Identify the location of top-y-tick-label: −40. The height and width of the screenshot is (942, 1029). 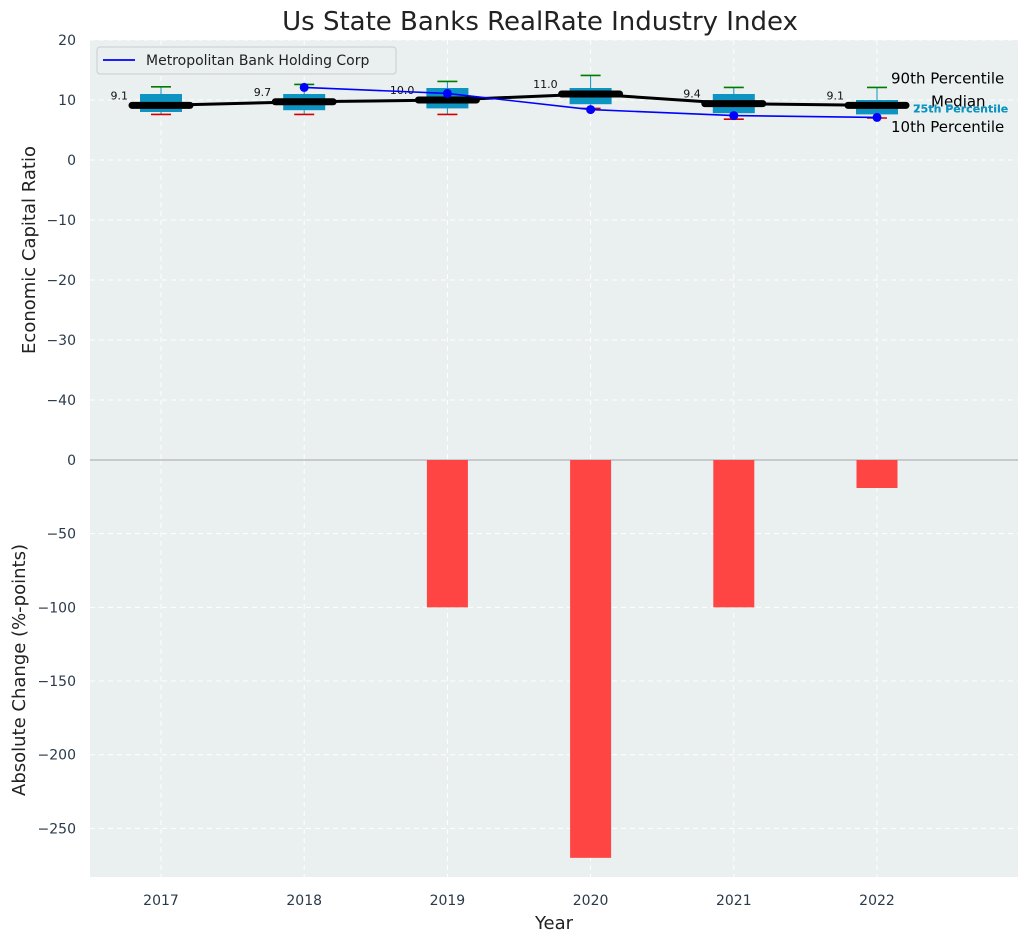
(61, 401).